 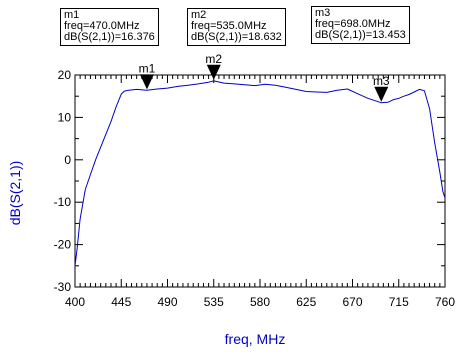 I want to click on marker-label-m1: m1, so click(x=147, y=68).